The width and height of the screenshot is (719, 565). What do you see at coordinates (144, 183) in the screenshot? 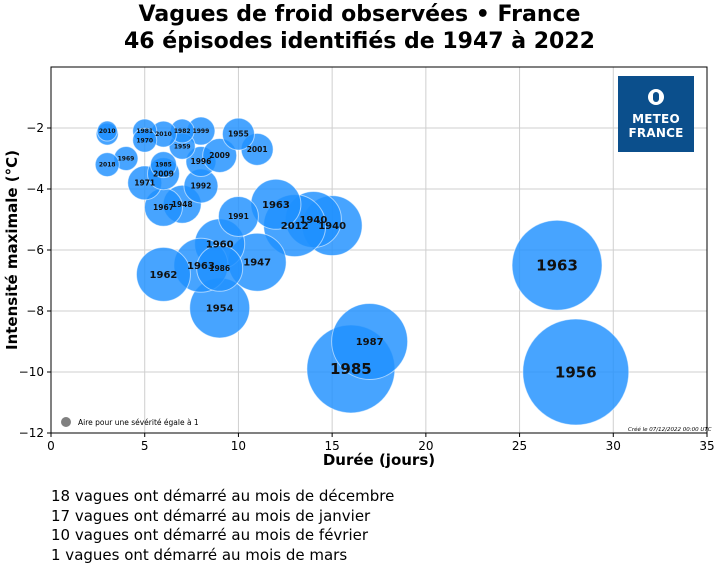
I see `bubble-year-label: 1971` at bounding box center [144, 183].